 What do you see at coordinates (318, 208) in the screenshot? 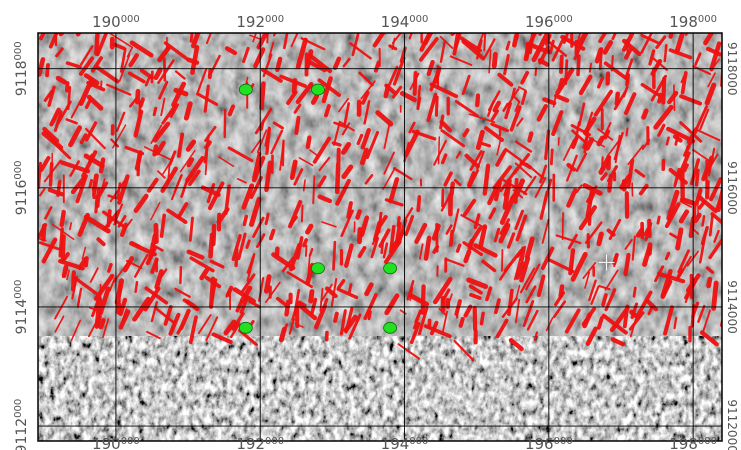
I see `marker-layer` at bounding box center [318, 208].